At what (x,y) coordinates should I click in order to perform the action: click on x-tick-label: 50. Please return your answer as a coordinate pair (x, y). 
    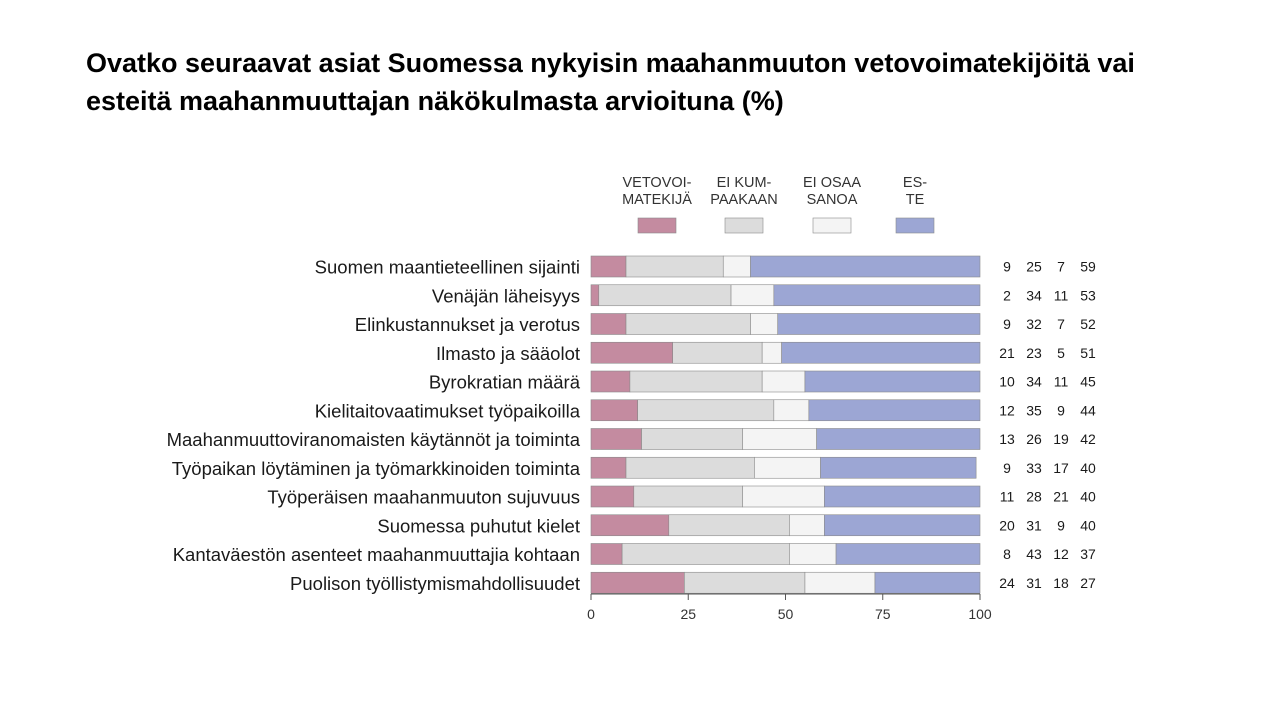
    Looking at the image, I should click on (786, 614).